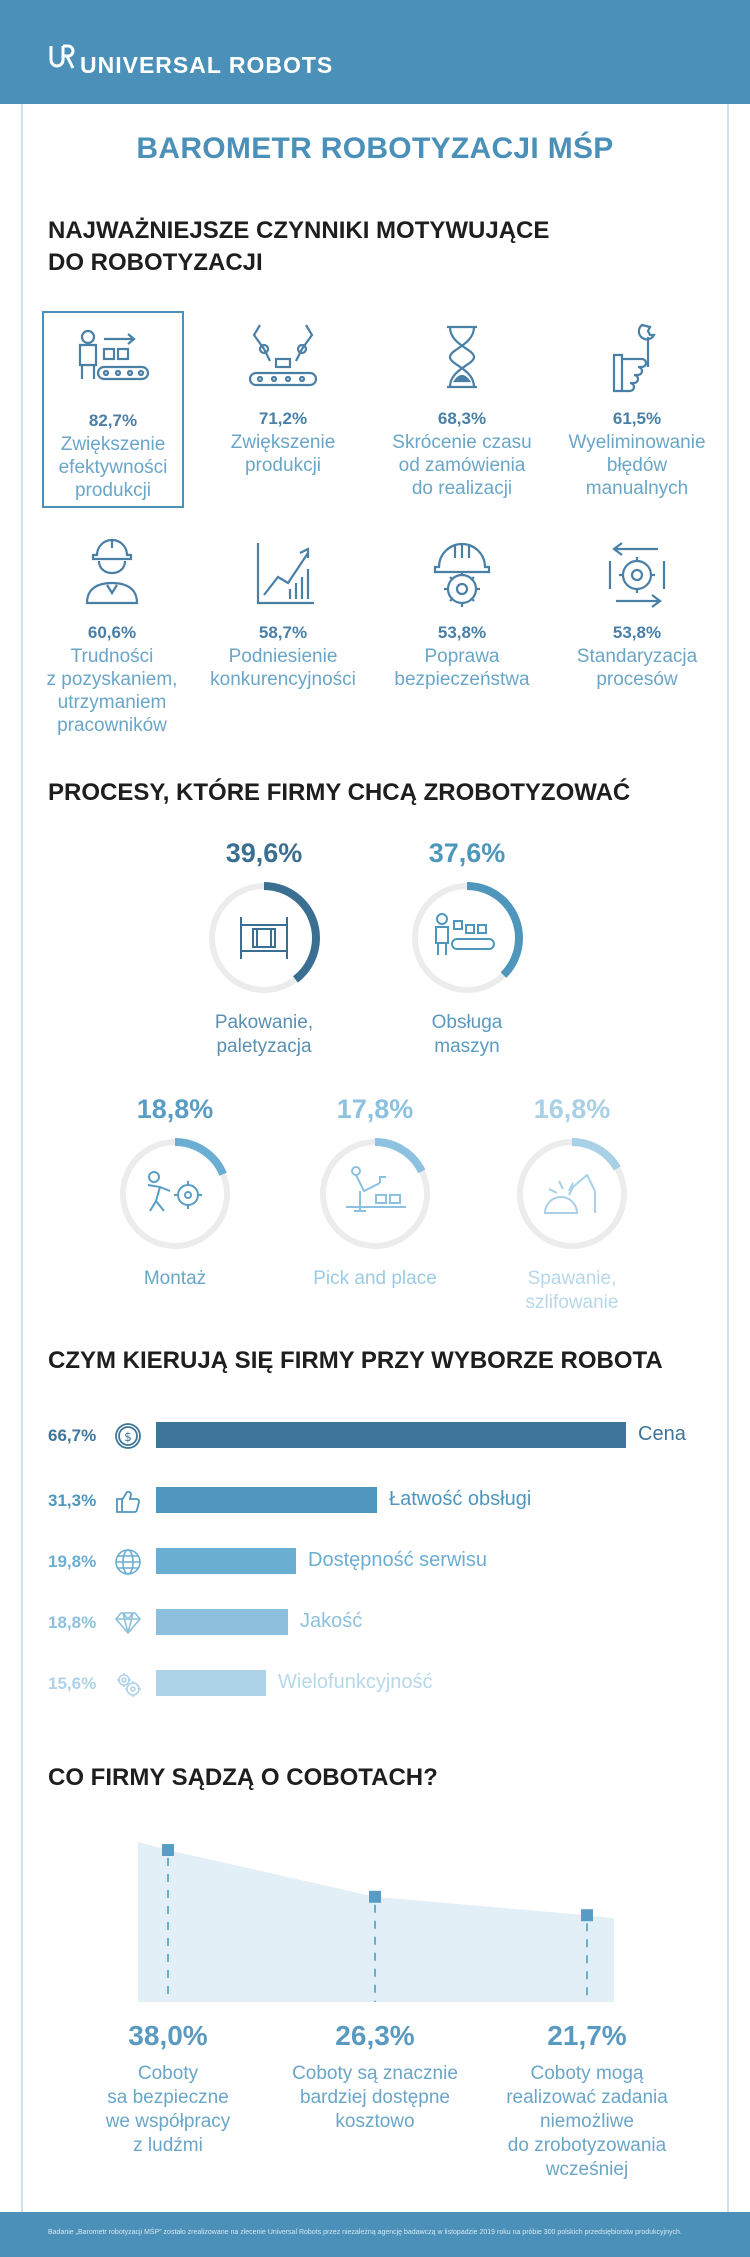 The height and width of the screenshot is (2257, 750). Describe the element at coordinates (285, 574) in the screenshot. I see `growth-chart-icon` at that location.